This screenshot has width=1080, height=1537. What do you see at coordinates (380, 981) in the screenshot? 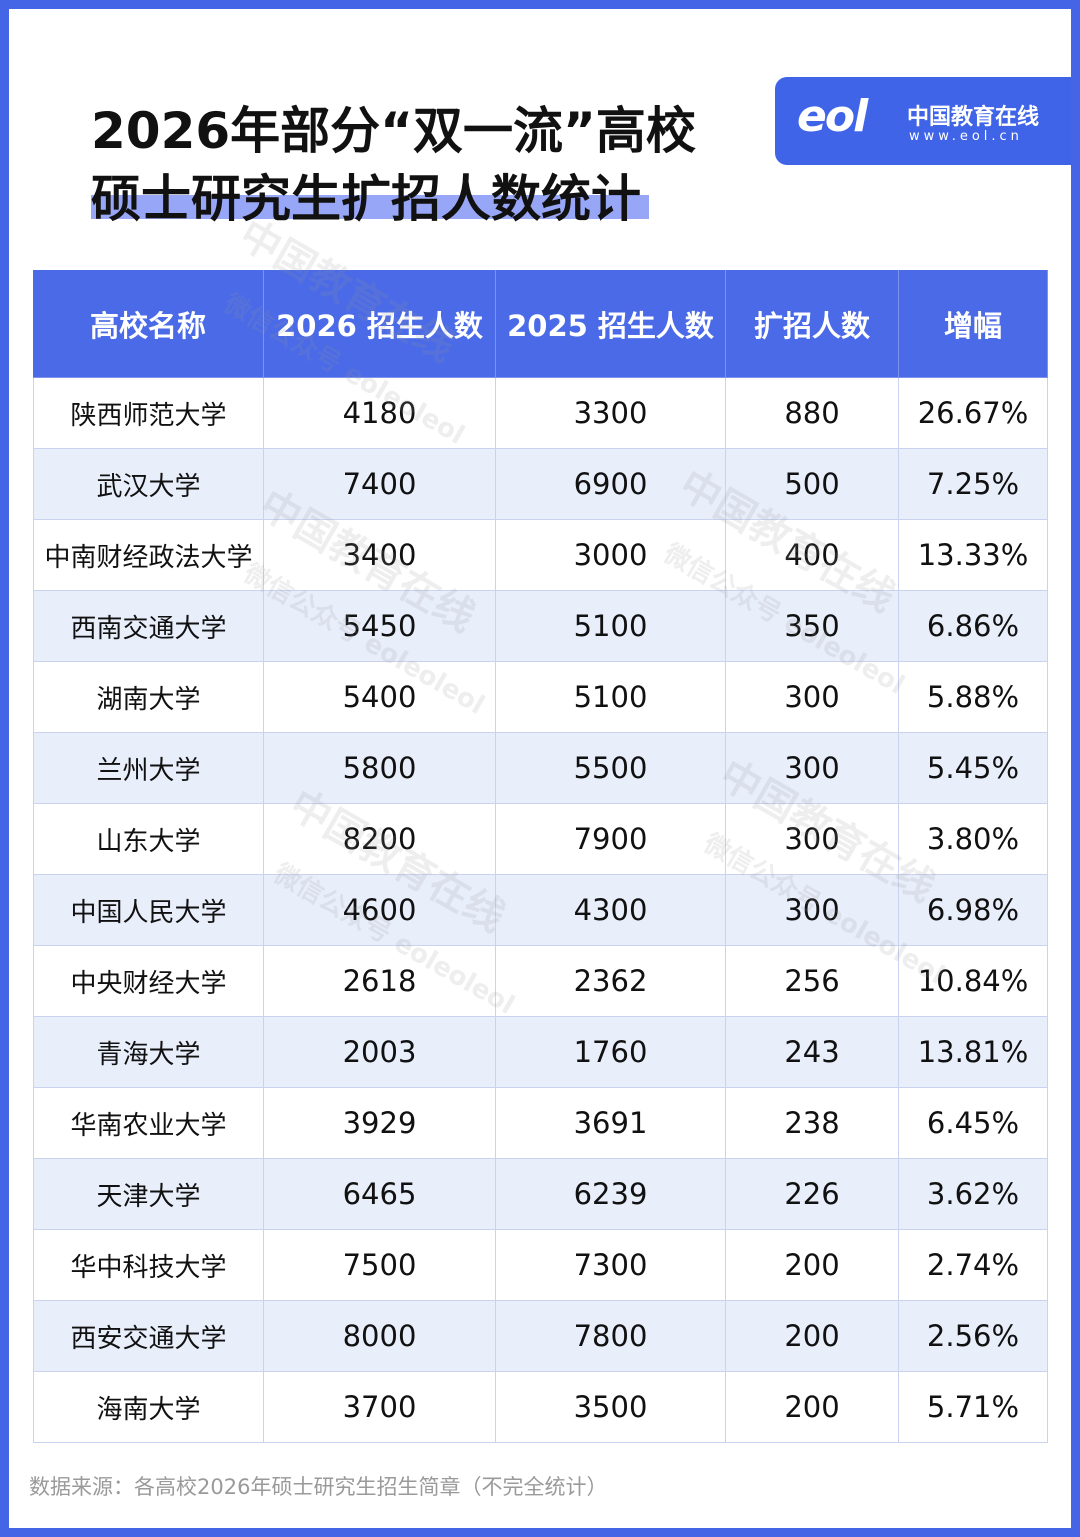
I see `table-cell: 2618` at bounding box center [380, 981].